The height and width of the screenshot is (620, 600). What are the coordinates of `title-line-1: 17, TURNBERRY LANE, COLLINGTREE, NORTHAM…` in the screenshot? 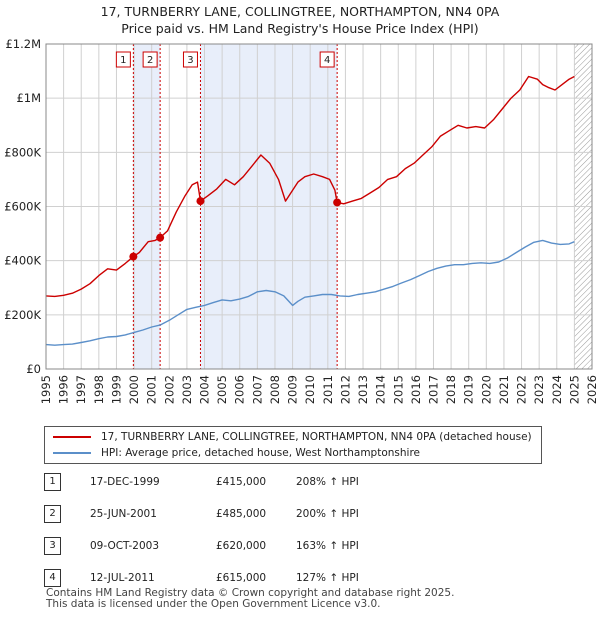 It's located at (300, 11).